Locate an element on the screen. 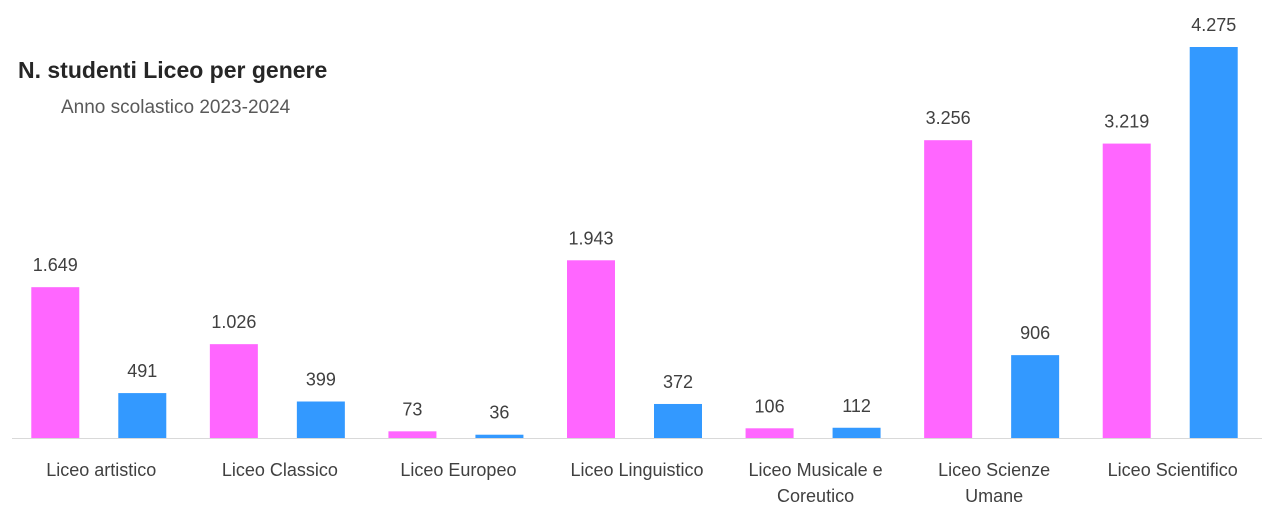 The image size is (1269, 509). data-label: 906 is located at coordinates (1035, 333).